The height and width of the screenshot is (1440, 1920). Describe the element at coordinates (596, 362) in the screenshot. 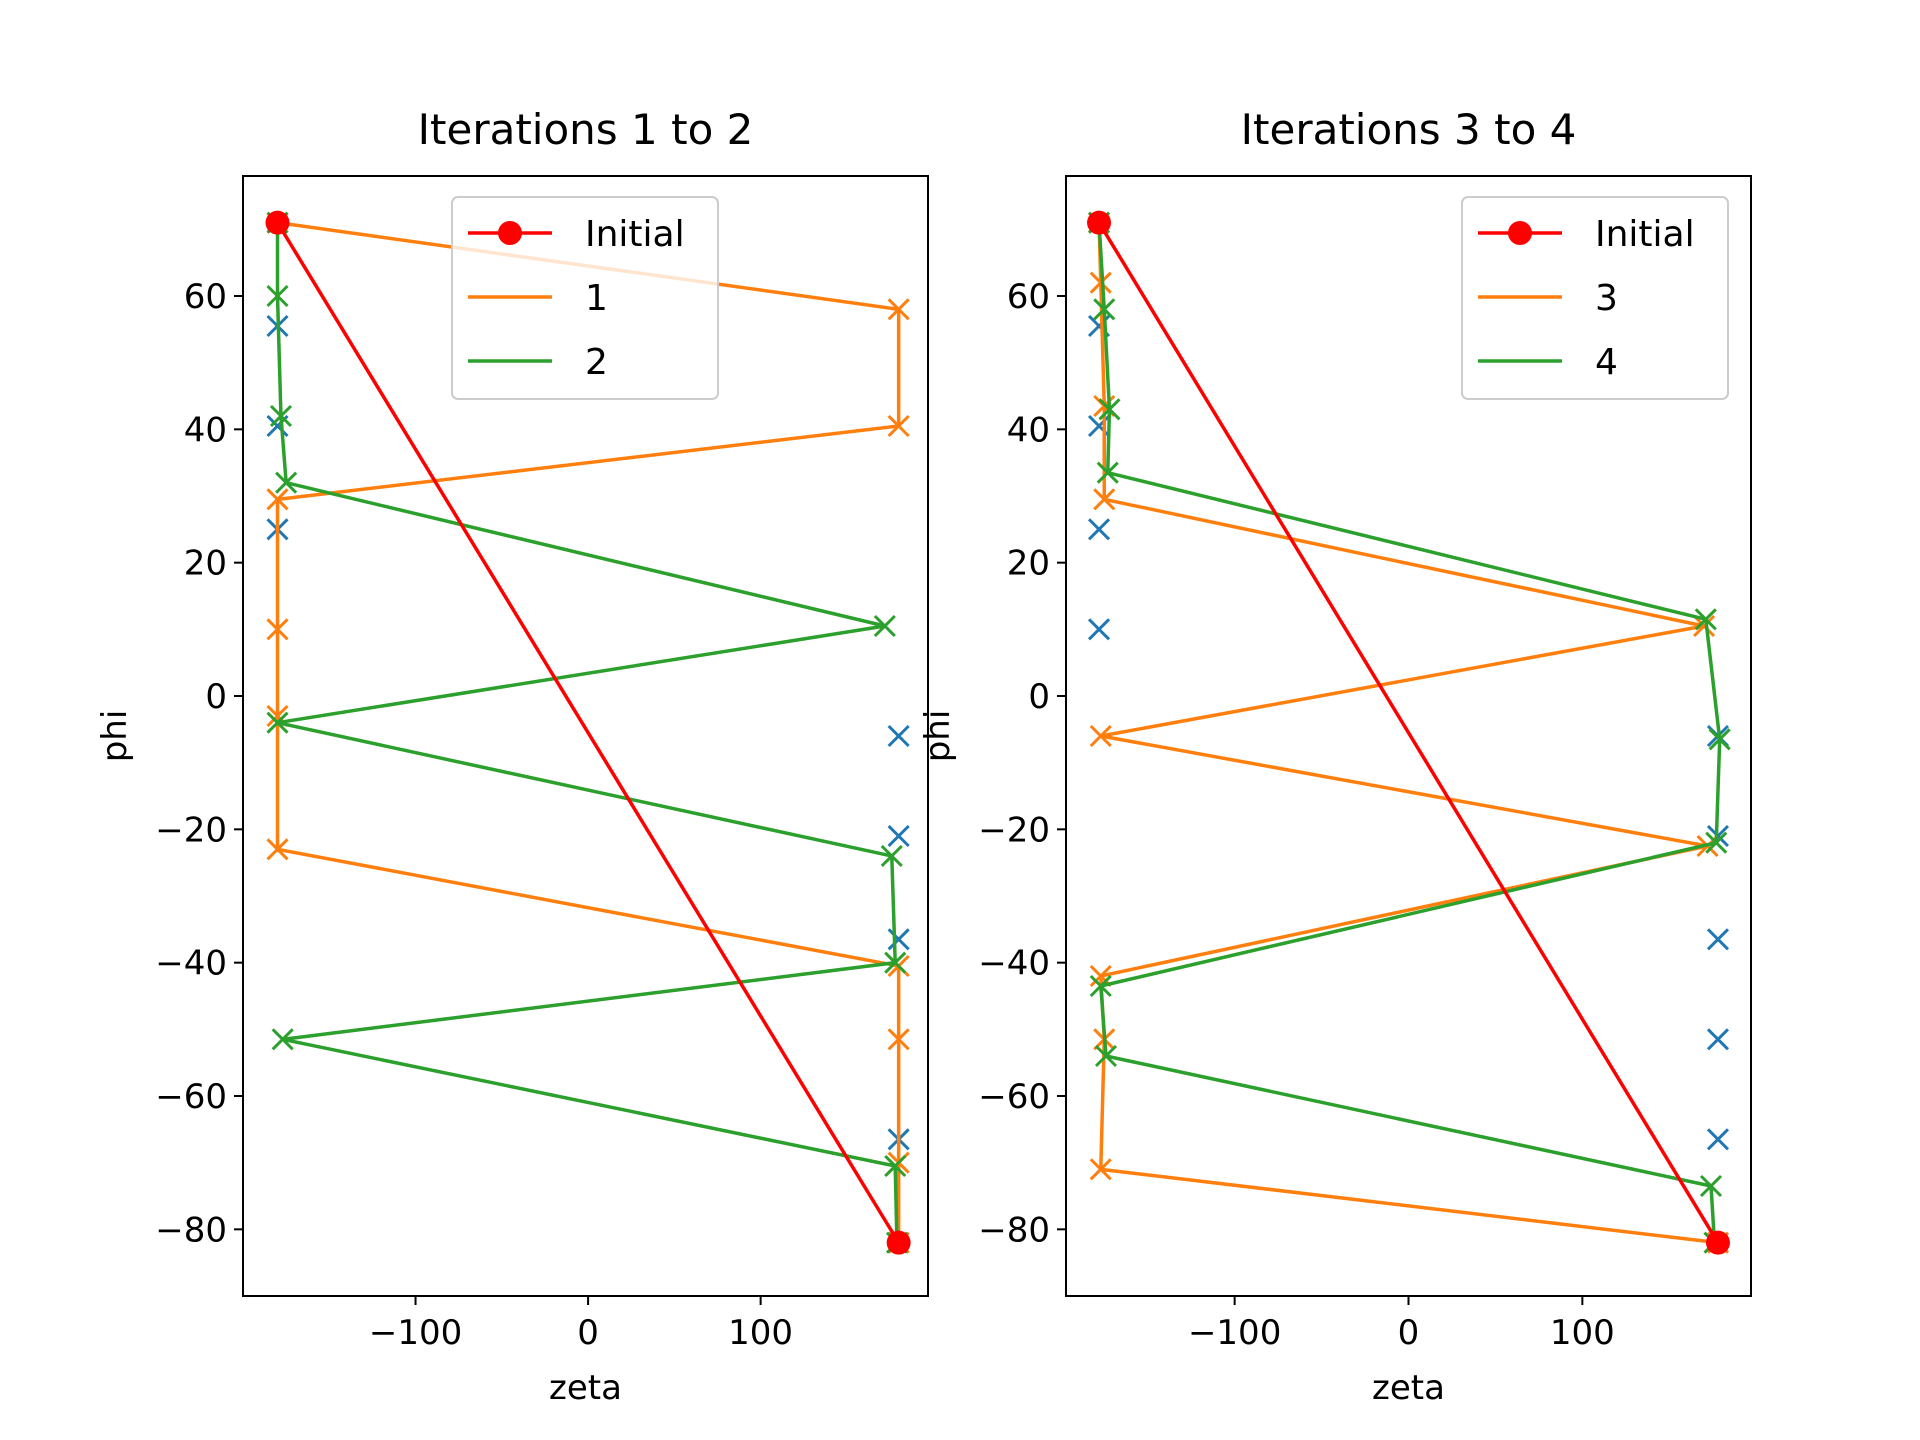

I see `legend-label: 2` at that location.